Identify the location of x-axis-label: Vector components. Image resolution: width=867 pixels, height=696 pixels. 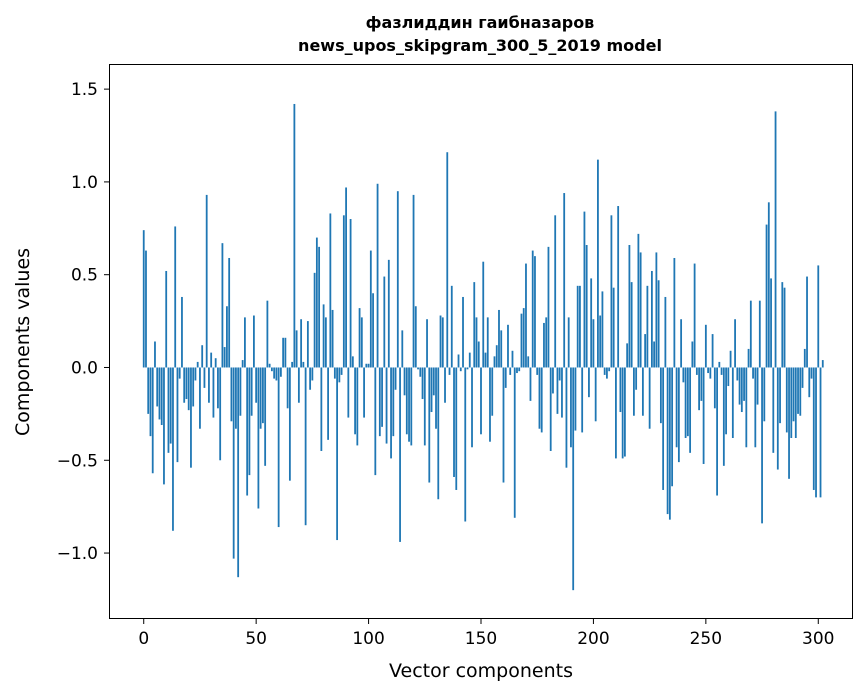
(481, 671).